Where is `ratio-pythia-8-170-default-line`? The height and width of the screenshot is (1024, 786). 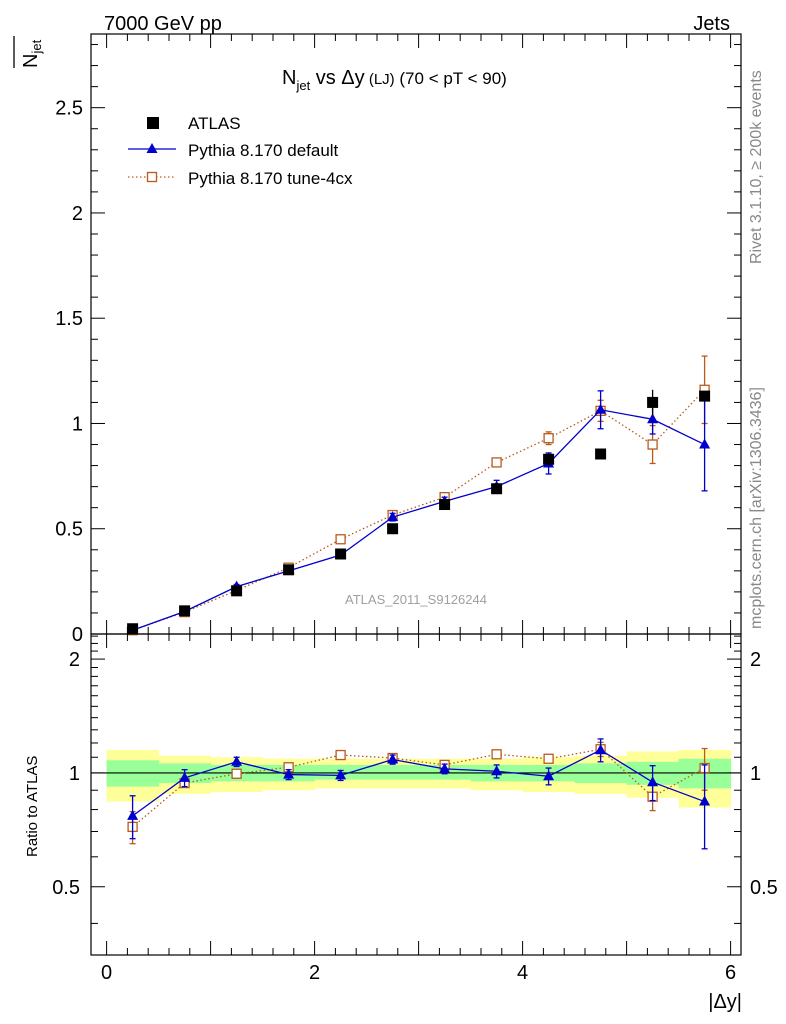 ratio-pythia-8-170-default-line is located at coordinates (418, 783).